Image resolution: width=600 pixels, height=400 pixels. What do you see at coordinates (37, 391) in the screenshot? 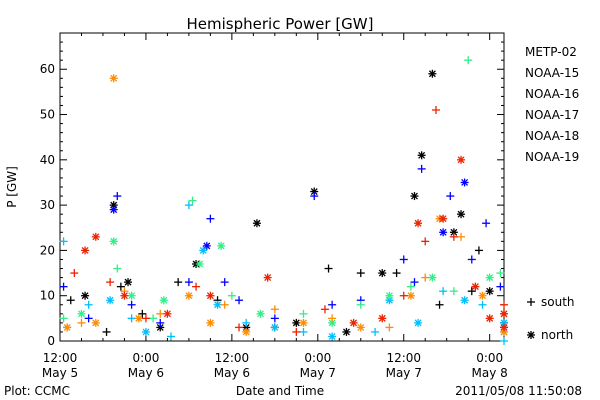
I see `plot-credit: Plot: CCMC` at bounding box center [37, 391].